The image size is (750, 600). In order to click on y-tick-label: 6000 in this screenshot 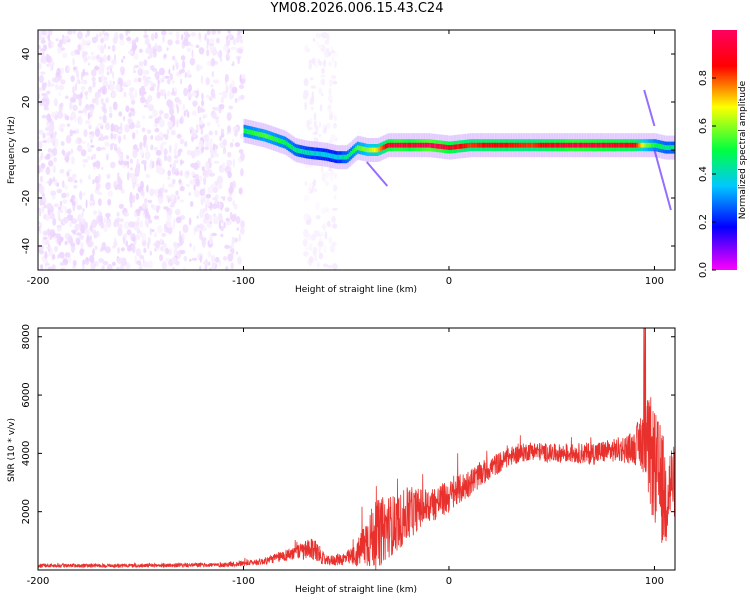, I will do `click(26, 394)`.